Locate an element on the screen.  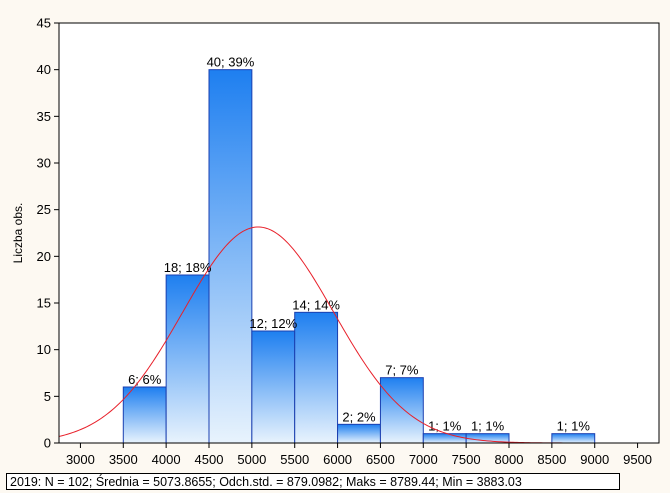
bar-data-label: 14; 14% is located at coordinates (316, 304).